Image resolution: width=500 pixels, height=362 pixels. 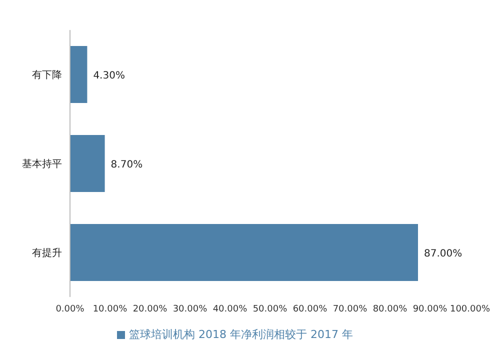 I want to click on x-tick-label: 70.00%, so click(x=350, y=309).